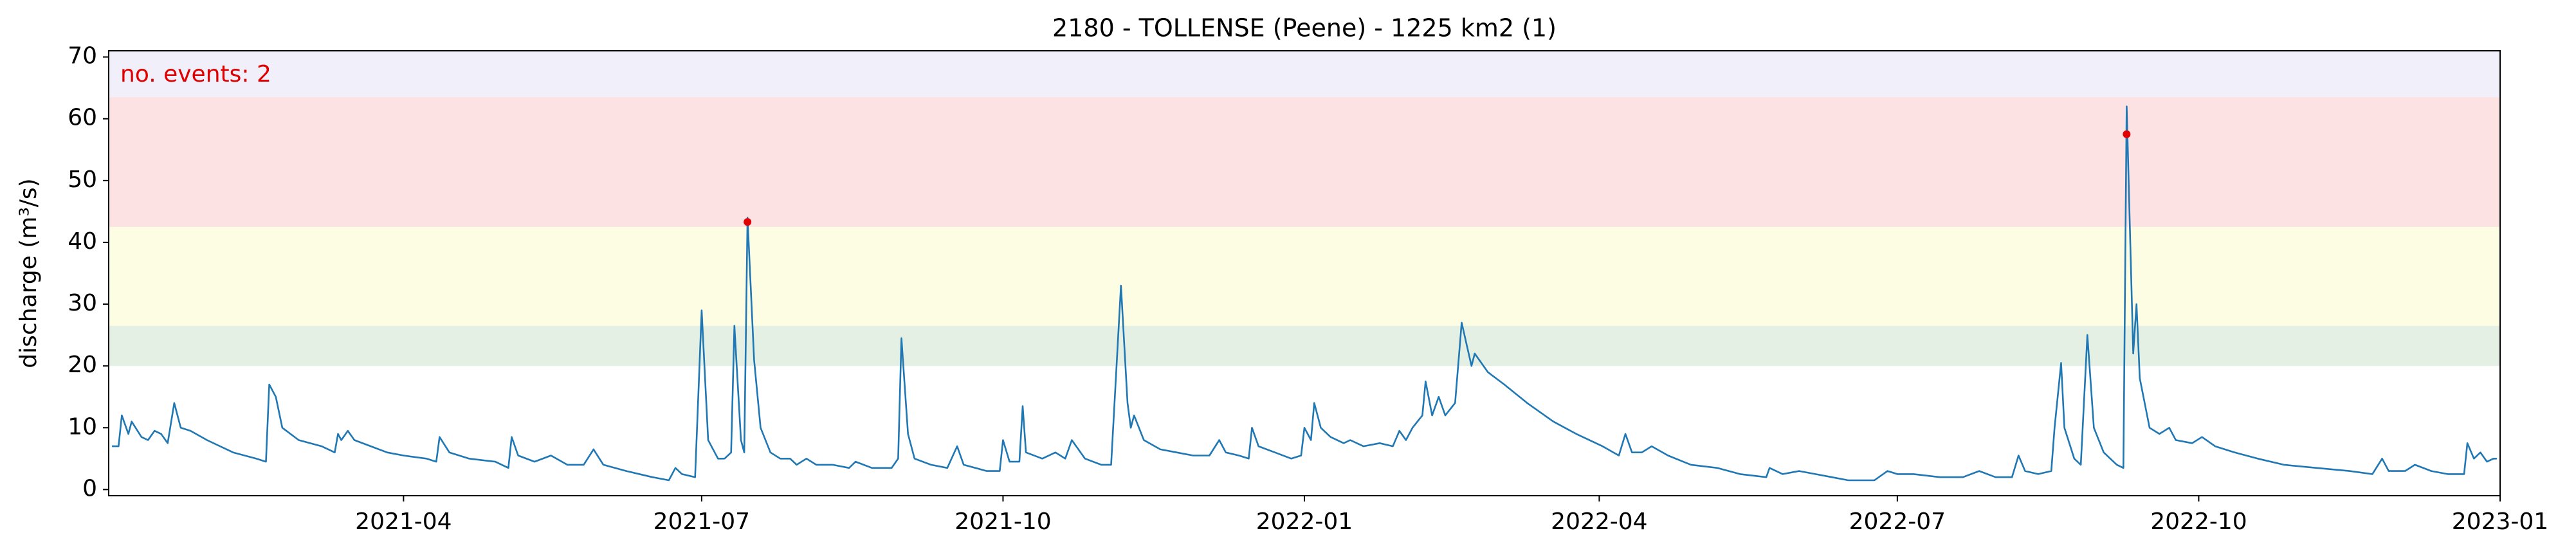 The height and width of the screenshot is (560, 2576). Describe the element at coordinates (82, 242) in the screenshot. I see `y-tick-label: 40` at that location.